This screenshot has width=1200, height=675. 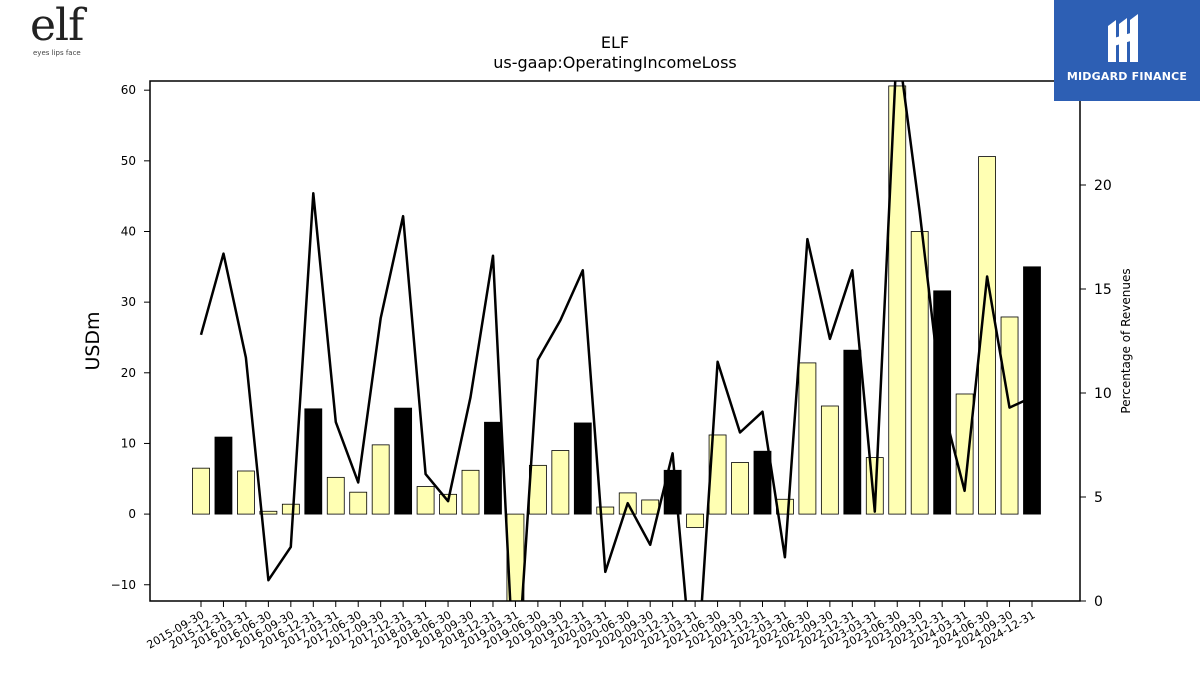 I want to click on chart-subtitle: us-gaap:OperatingIncomeLoss, so click(x=615, y=62).